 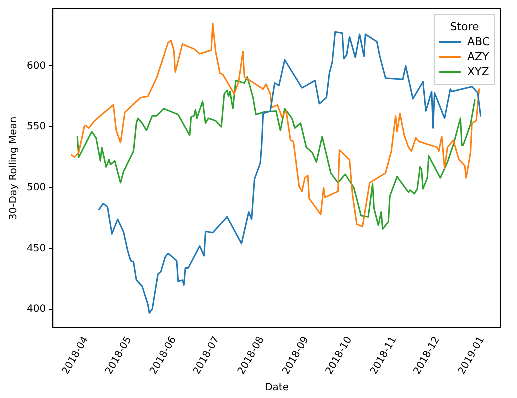 I want to click on y-tick-label: 400, so click(x=36, y=310).